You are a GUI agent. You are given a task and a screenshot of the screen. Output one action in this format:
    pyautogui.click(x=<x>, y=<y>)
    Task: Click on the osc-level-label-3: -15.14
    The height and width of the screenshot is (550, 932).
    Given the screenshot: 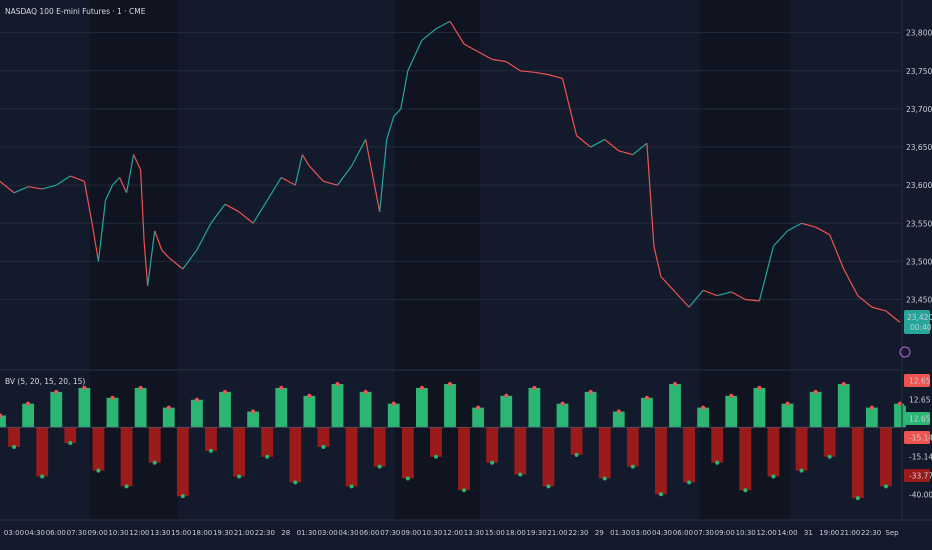 What is the action you would take?
    pyautogui.click(x=920, y=438)
    